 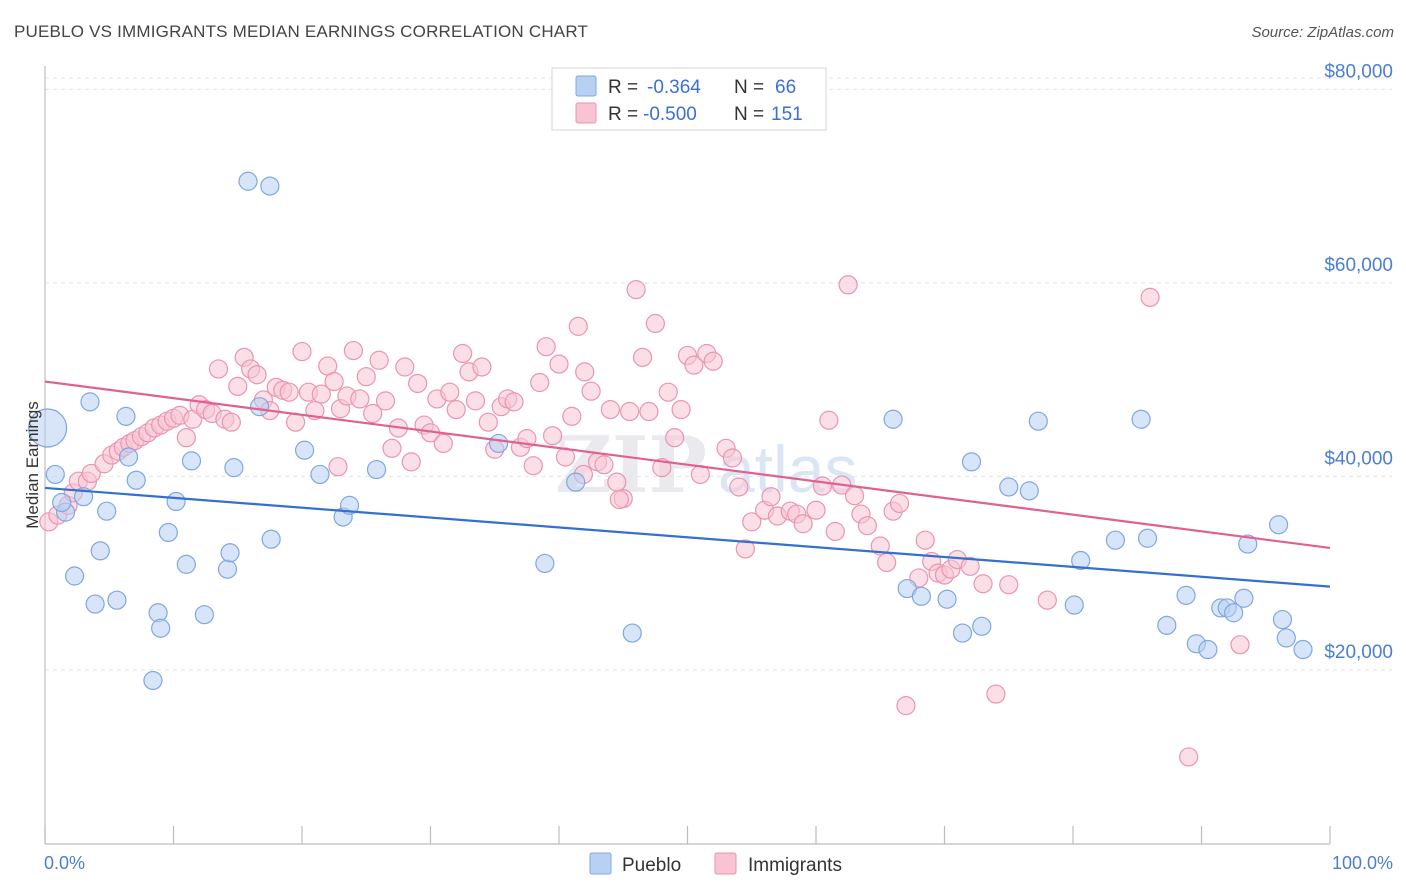 I want to click on y-axis-title: Median Earnings, so click(x=32, y=465).